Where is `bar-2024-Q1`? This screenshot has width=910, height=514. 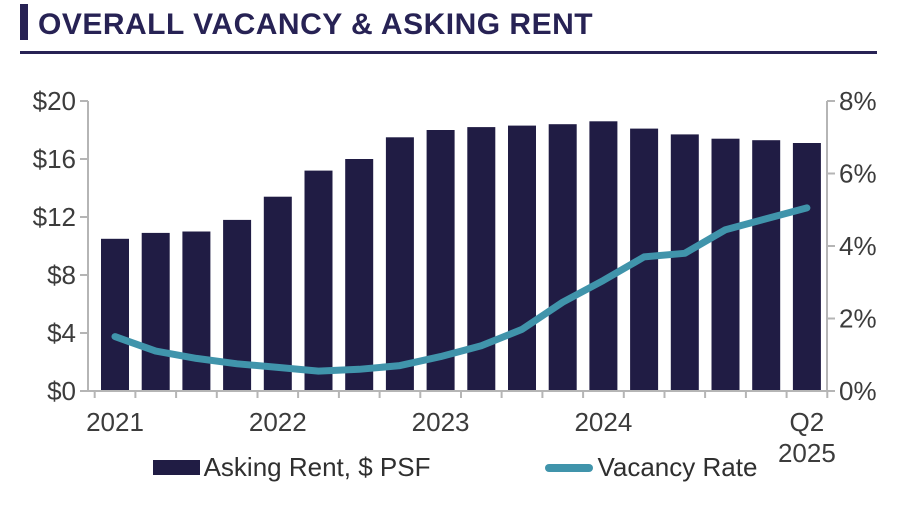
bar-2024-Q1 is located at coordinates (603, 256).